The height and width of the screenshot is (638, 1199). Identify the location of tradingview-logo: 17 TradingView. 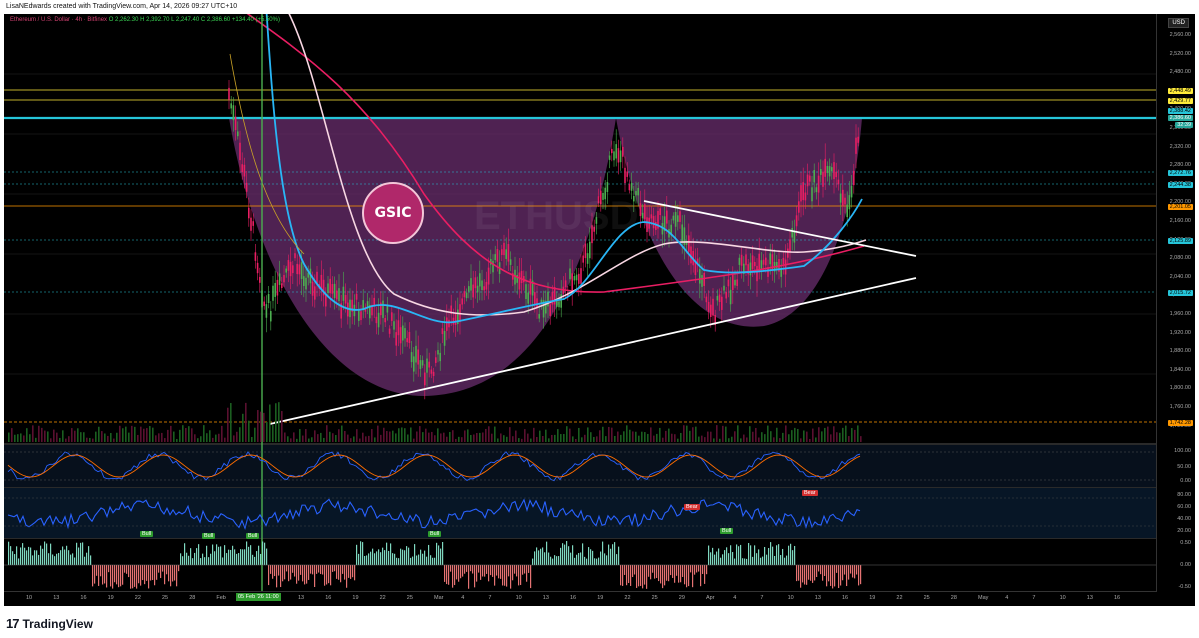
(49, 623).